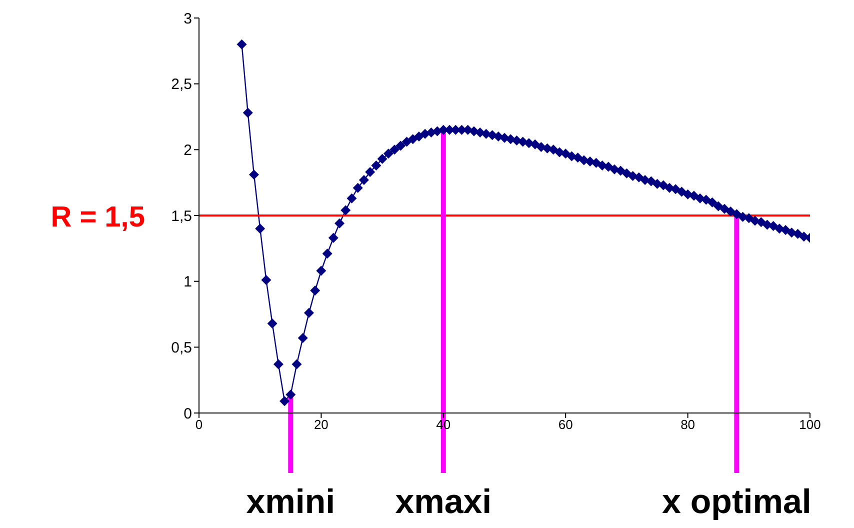  What do you see at coordinates (181, 85) in the screenshot?
I see `y-tick-label: 2,5` at bounding box center [181, 85].